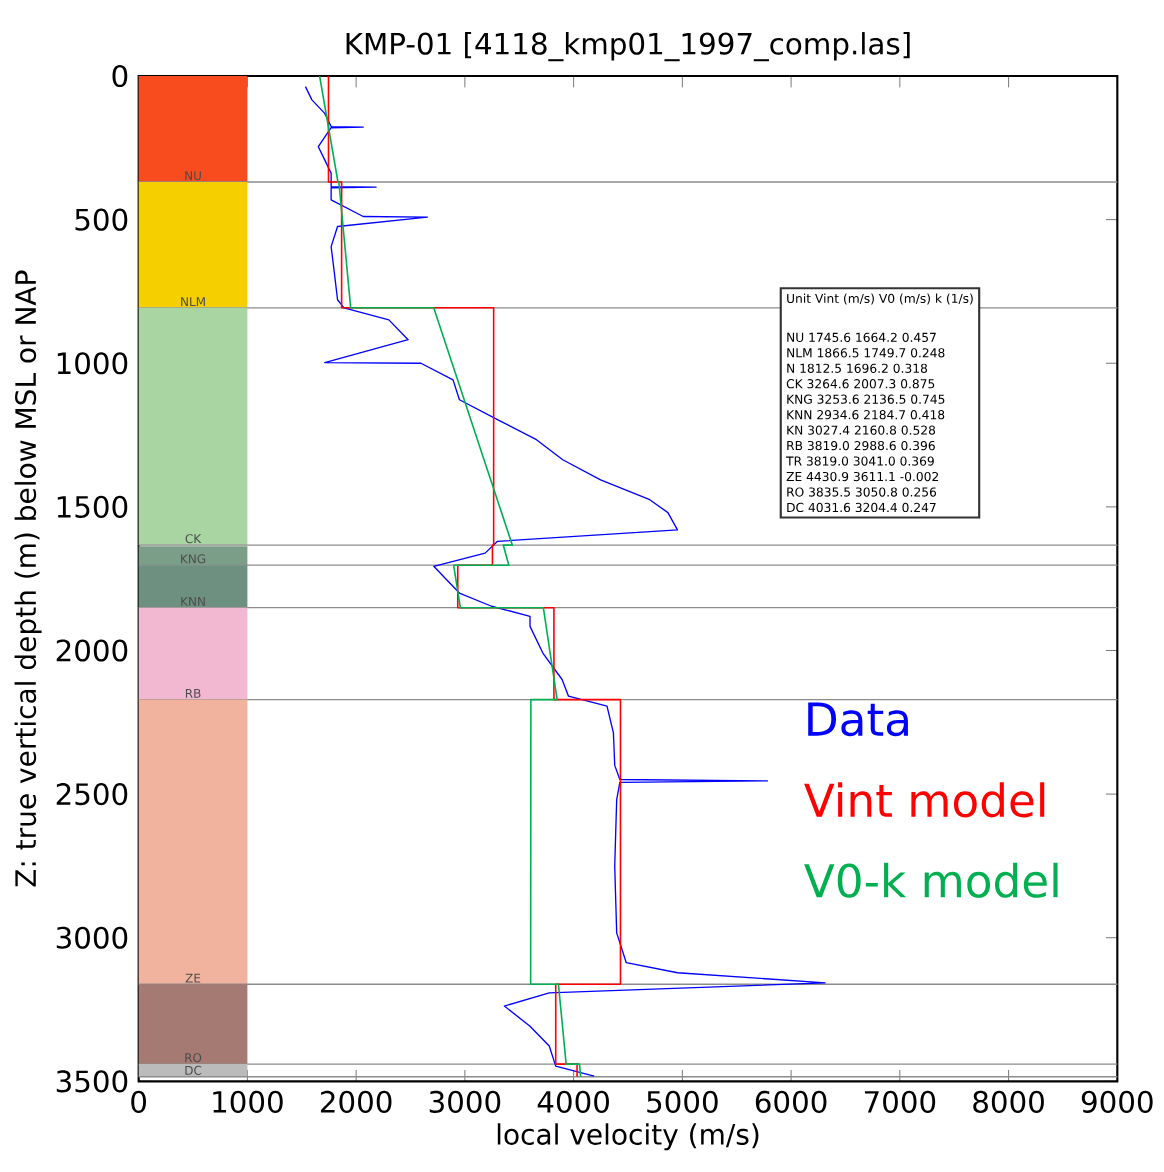 The height and width of the screenshot is (1172, 1164). Describe the element at coordinates (28, 578) in the screenshot. I see `y-axis-title: Z: true vertical depth (m) below MSL or NAP` at that location.